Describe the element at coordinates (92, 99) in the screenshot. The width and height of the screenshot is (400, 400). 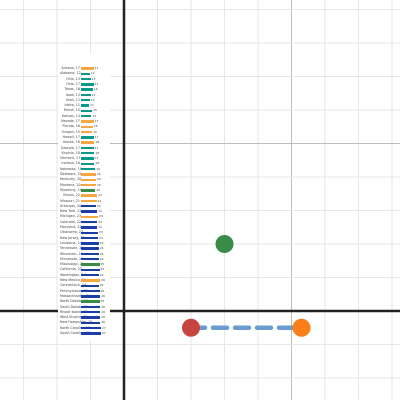
I see `bar-value: 12` at that location.